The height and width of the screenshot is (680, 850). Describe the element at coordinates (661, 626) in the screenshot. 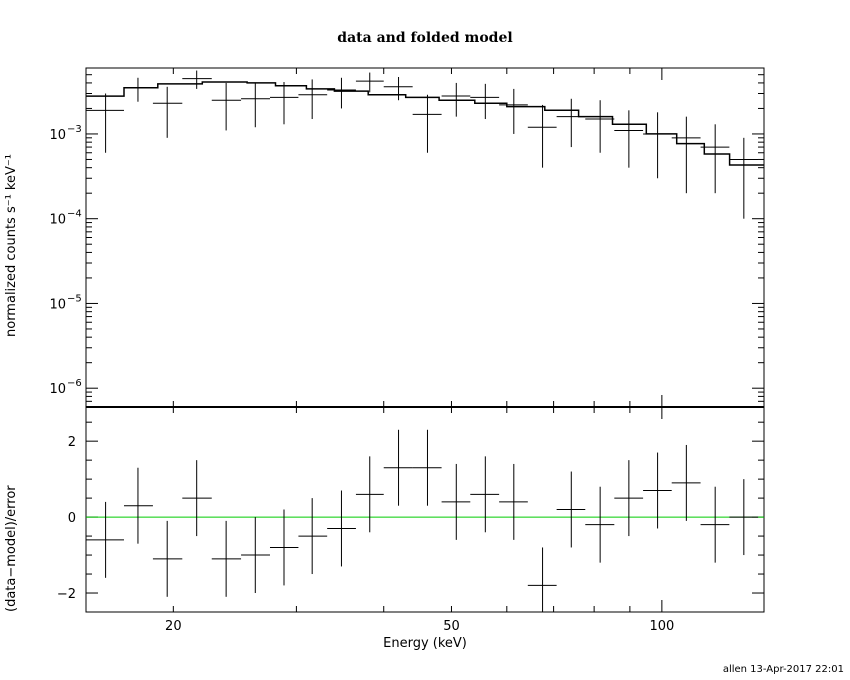

I see `x-tick-label: 100` at that location.